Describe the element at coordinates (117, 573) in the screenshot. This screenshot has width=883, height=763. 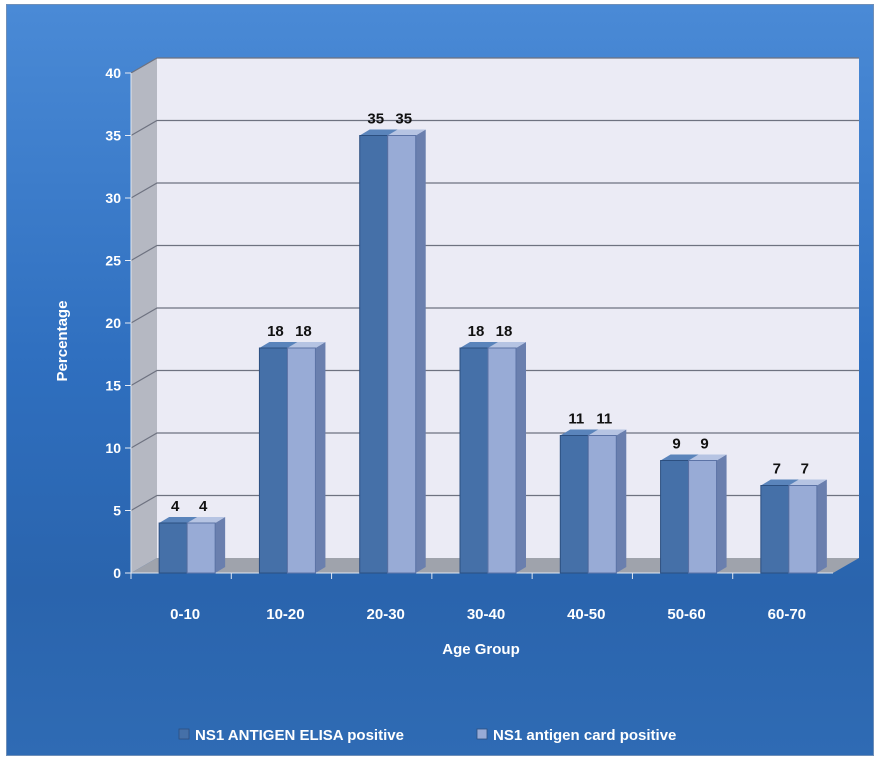
I see `y-tick-label: 0` at that location.